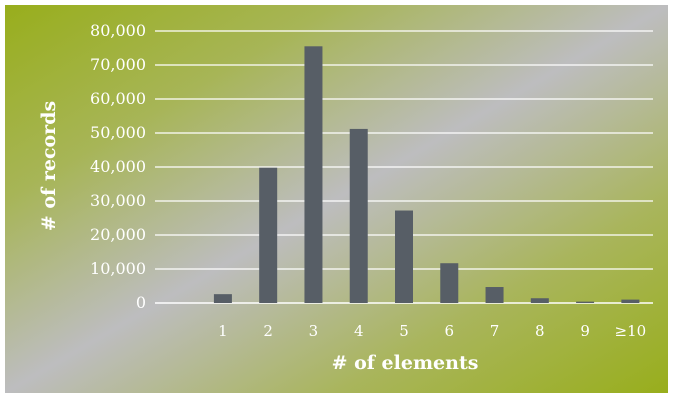  I want to click on x-tick-label: 7, so click(495, 331).